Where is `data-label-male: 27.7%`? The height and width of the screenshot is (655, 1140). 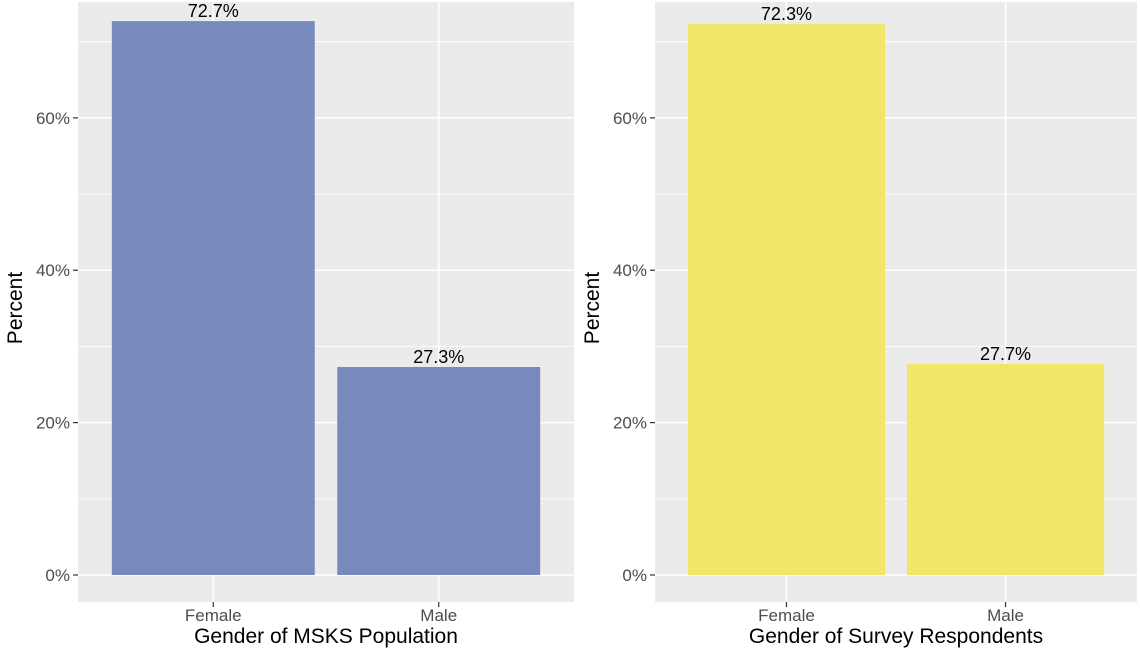
data-label-male: 27.7% is located at coordinates (1005, 354).